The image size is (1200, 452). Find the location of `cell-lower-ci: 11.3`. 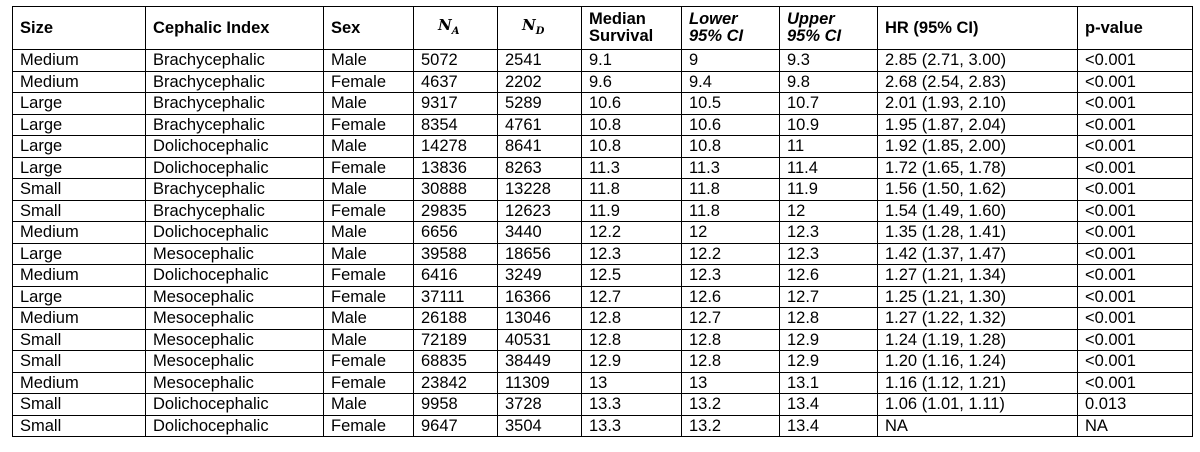

cell-lower-ci: 11.3 is located at coordinates (730, 167).